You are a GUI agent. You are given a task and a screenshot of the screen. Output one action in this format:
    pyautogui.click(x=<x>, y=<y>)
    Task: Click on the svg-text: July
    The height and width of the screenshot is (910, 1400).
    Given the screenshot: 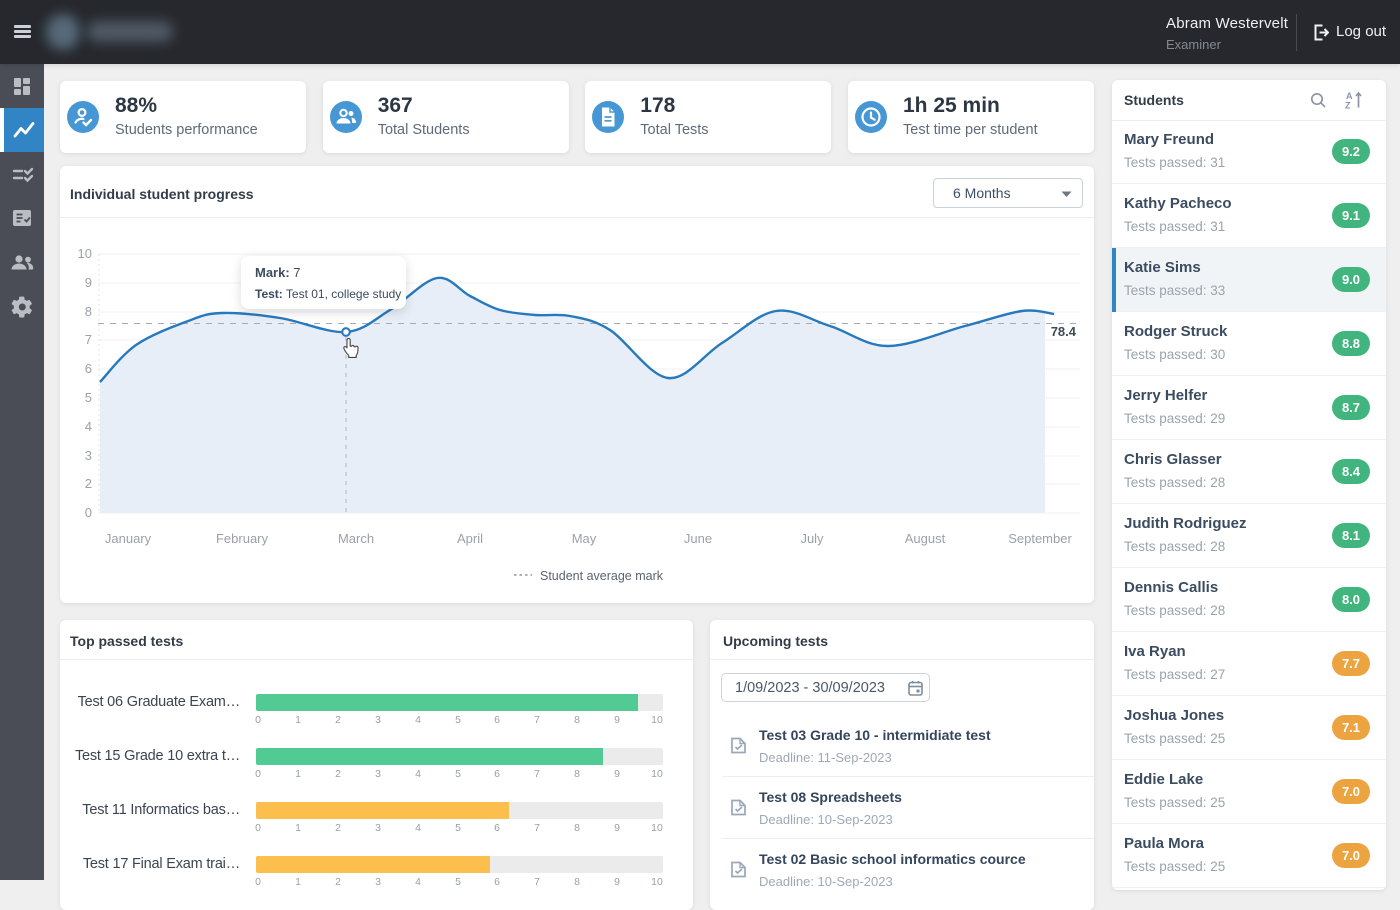 What is the action you would take?
    pyautogui.click(x=812, y=538)
    